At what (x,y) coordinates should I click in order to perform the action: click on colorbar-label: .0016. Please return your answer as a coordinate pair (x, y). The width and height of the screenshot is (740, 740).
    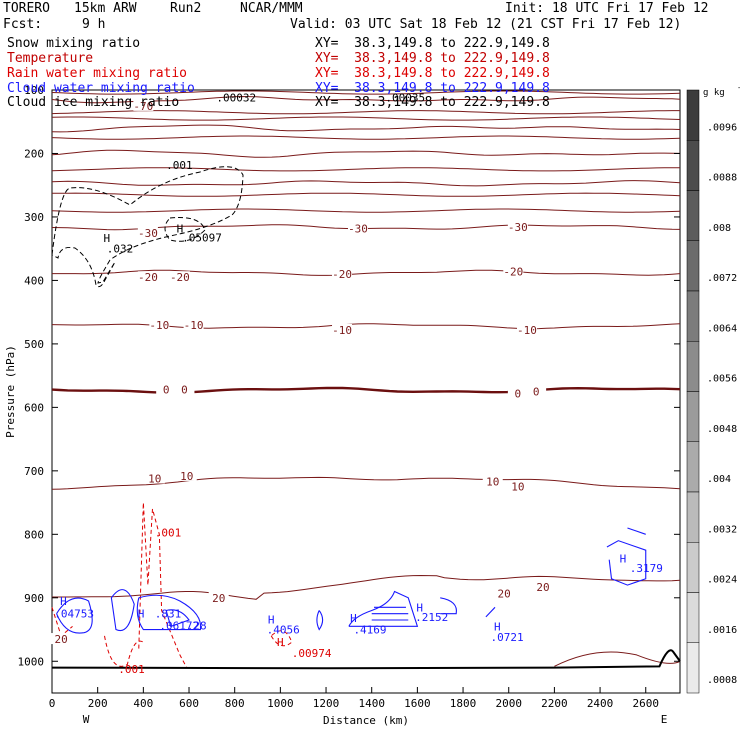
    Looking at the image, I should click on (722, 630).